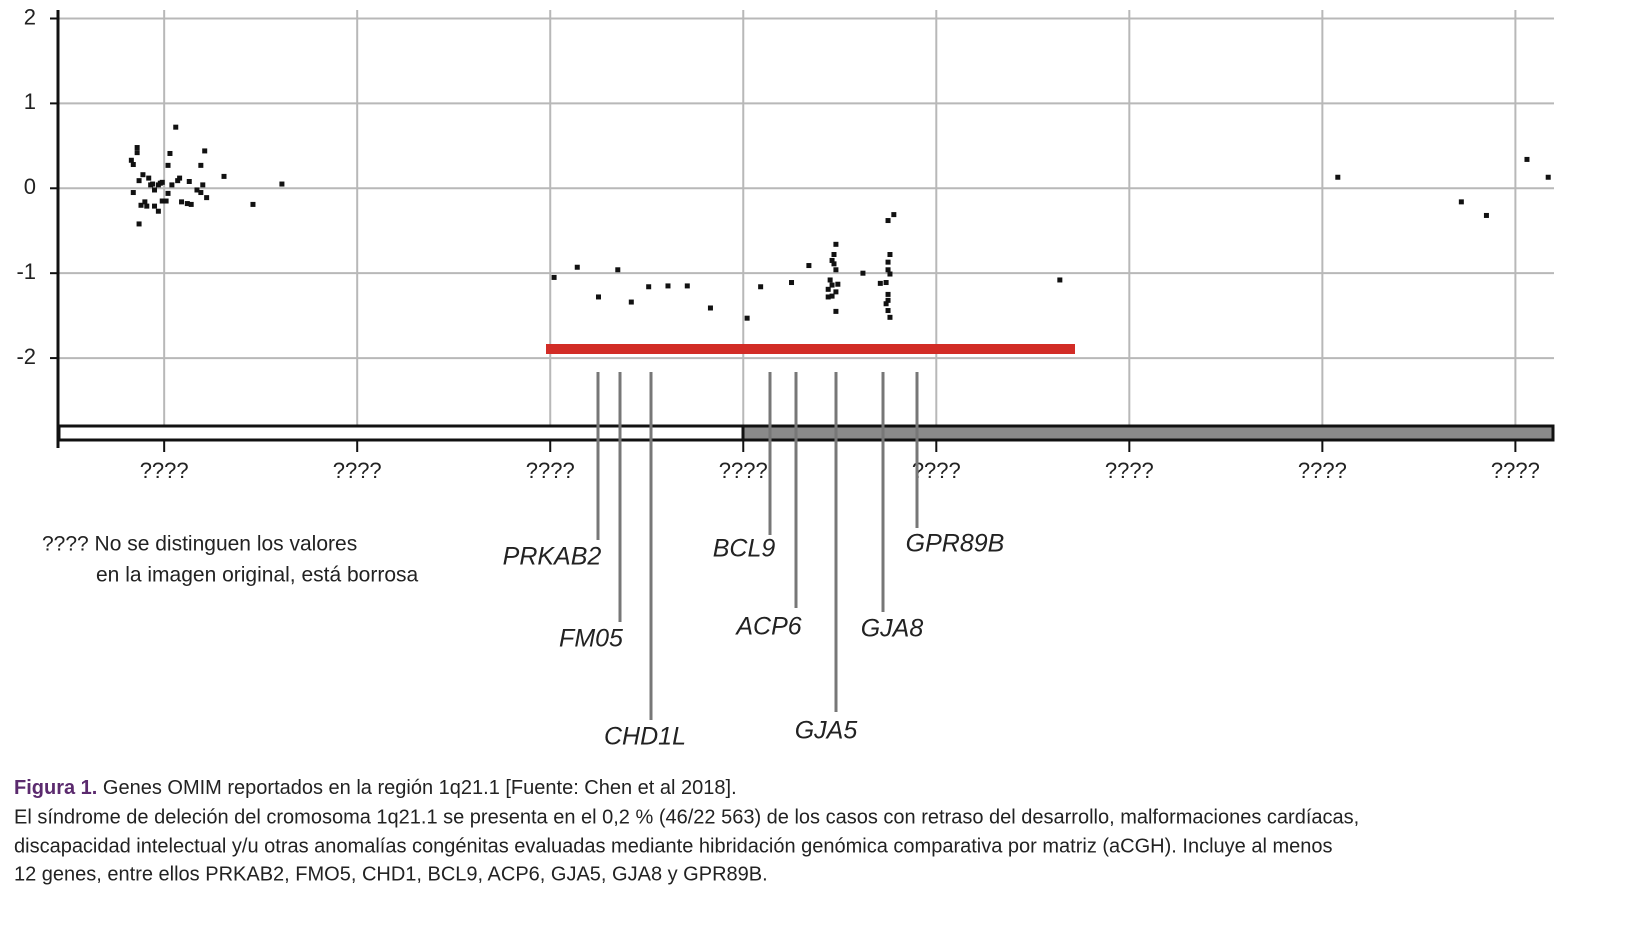 The image size is (1638, 939). Describe the element at coordinates (810, 349) in the screenshot. I see `deletion-region` at that location.